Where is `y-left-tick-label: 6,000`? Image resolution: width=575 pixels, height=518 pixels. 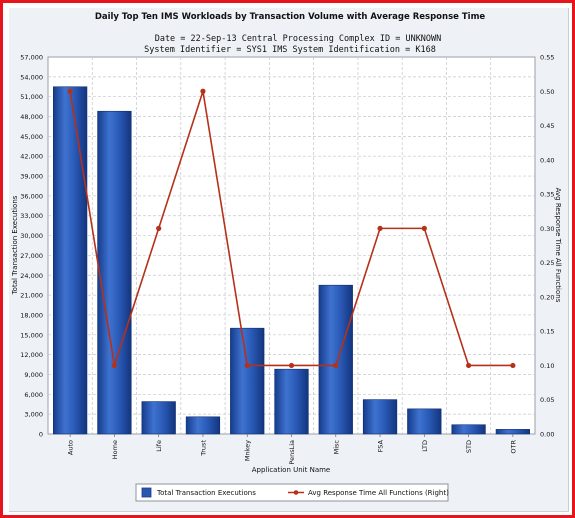 y-left-tick-label: 6,000 is located at coordinates (33, 395).